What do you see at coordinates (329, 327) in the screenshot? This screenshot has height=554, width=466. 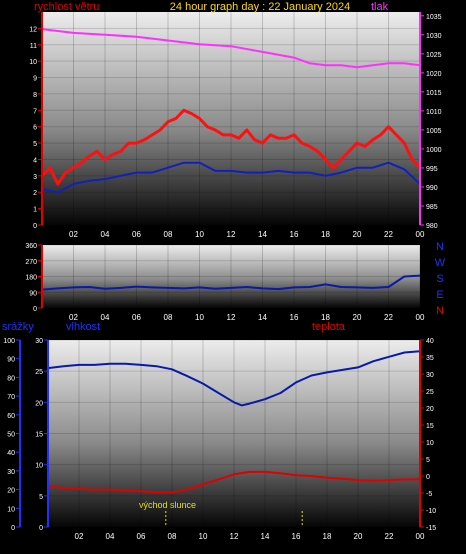 I see `temperature-axis-label: teplota` at bounding box center [329, 327].